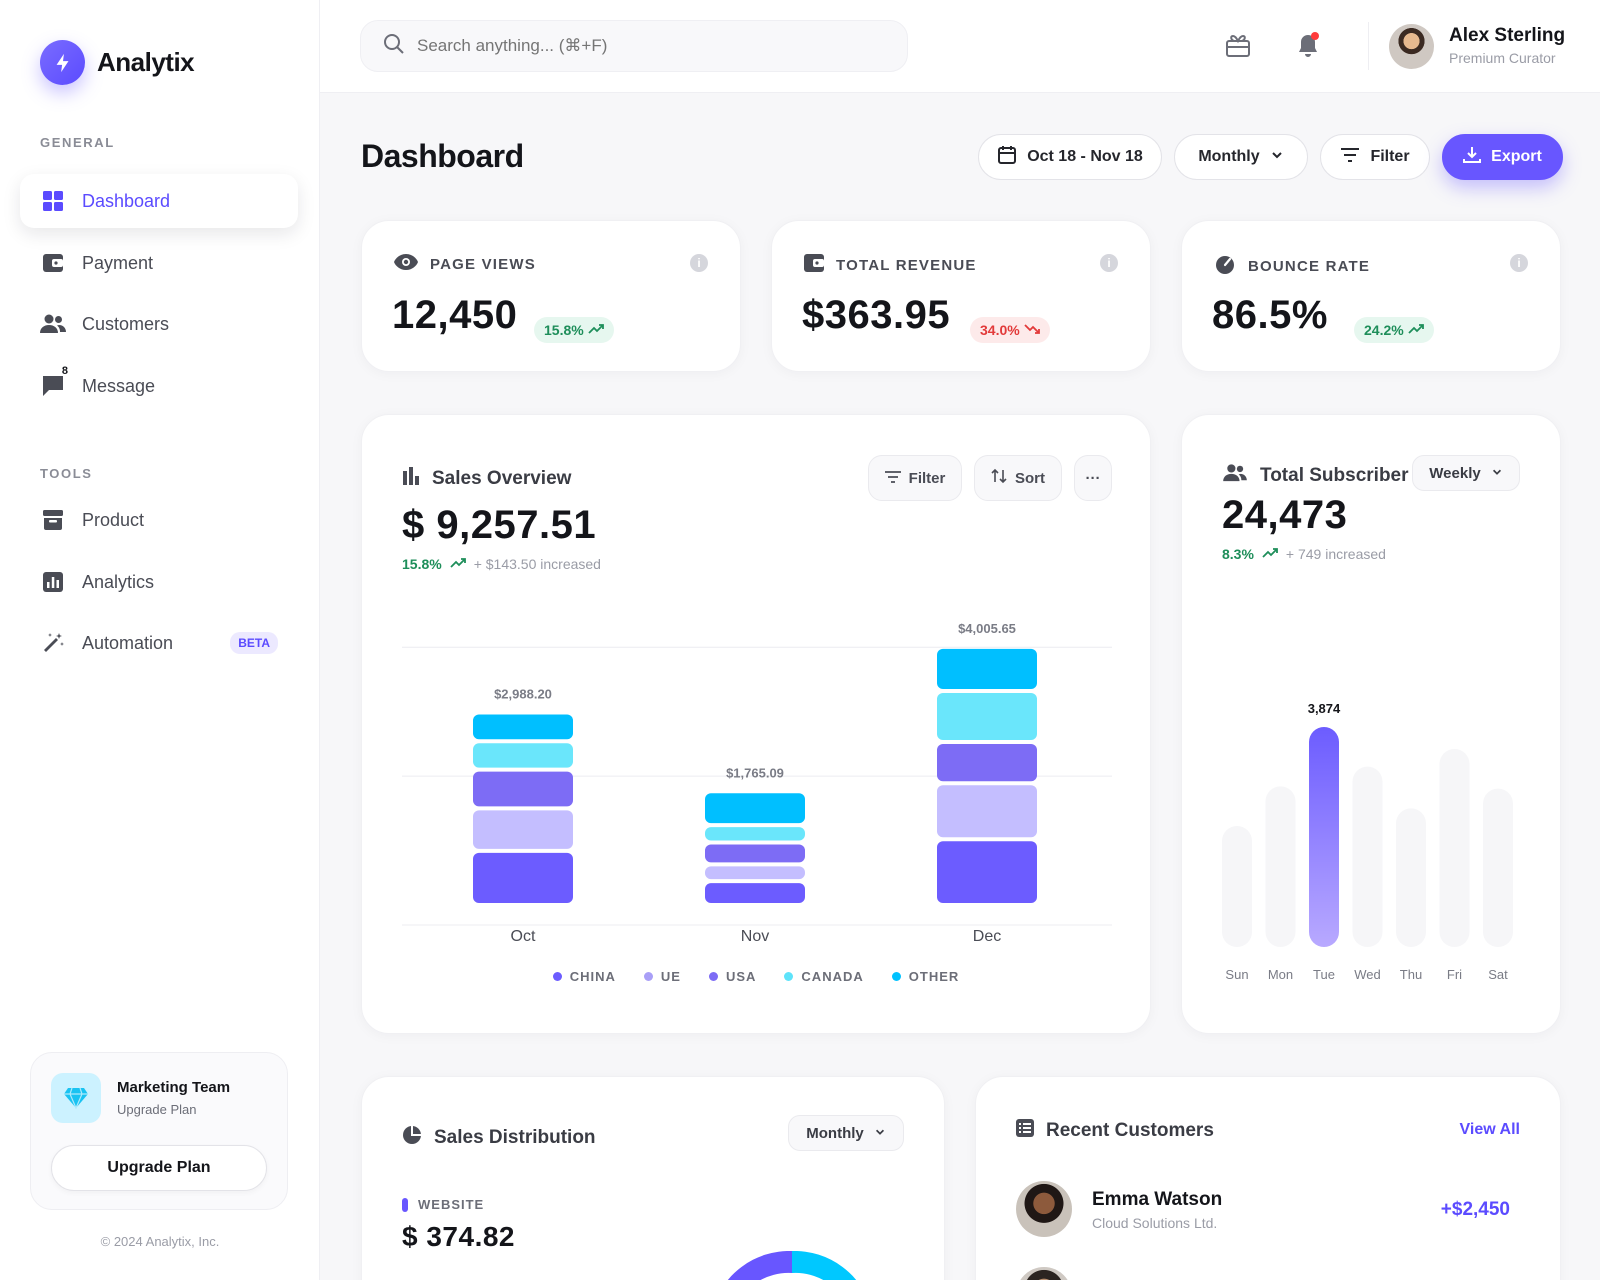 The width and height of the screenshot is (1600, 1280). Describe the element at coordinates (1238, 46) in the screenshot. I see `gift-icon` at that location.